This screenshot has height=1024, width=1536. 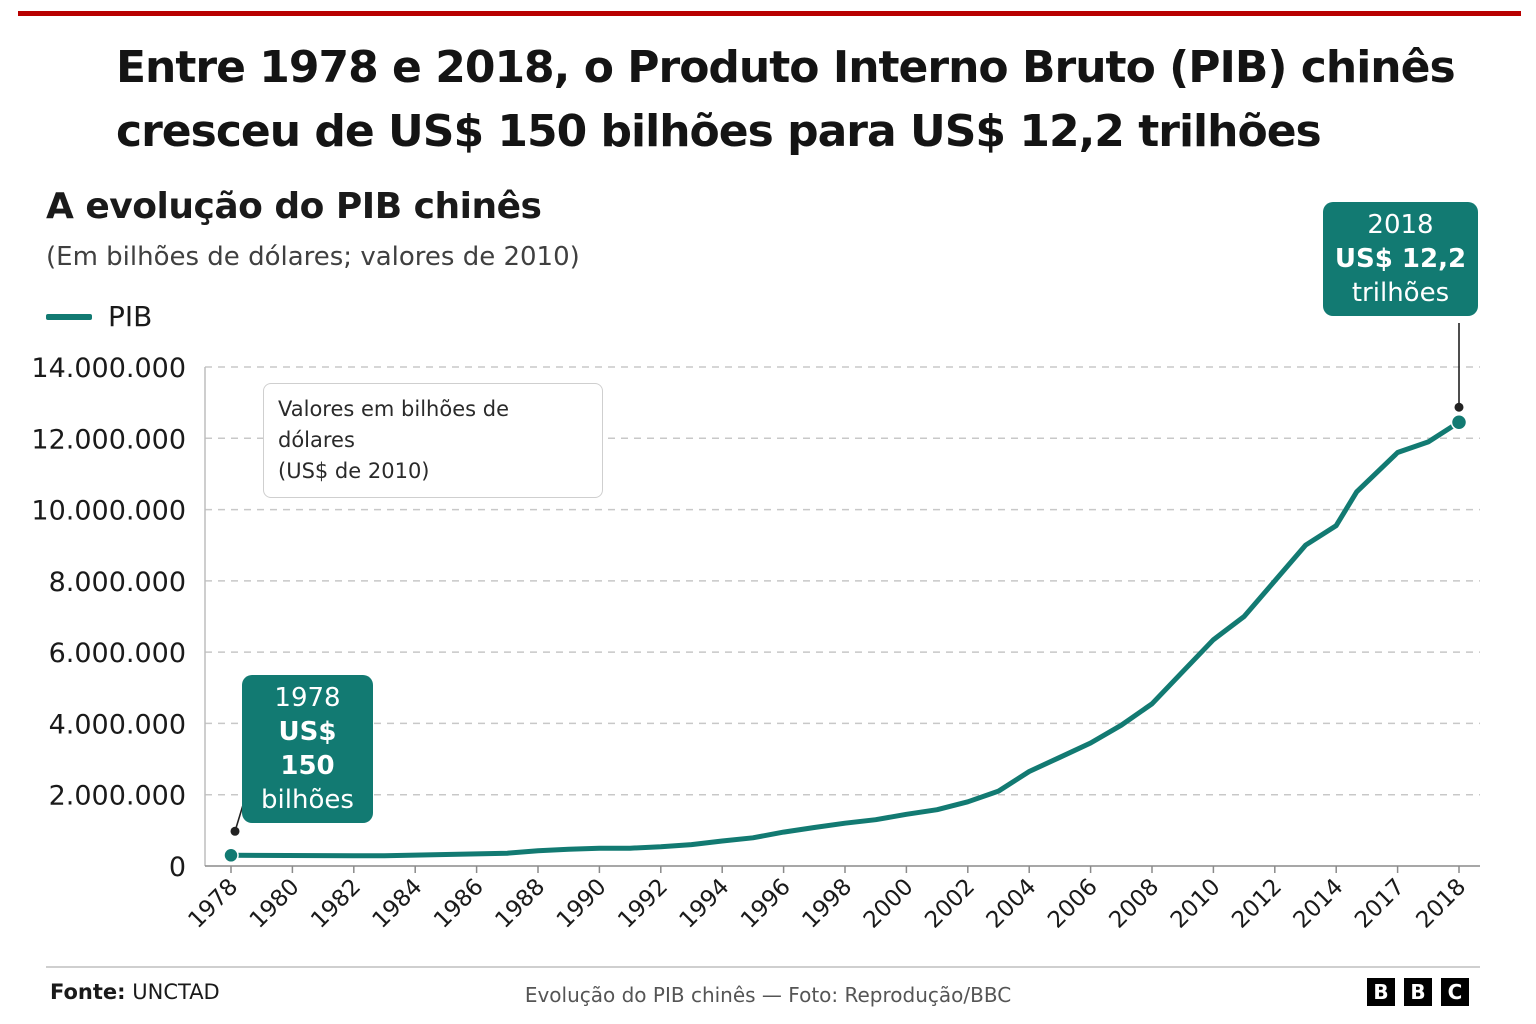 I want to click on callout-2018: 2018 US$ 12,2 trilhões, so click(x=1400, y=259).